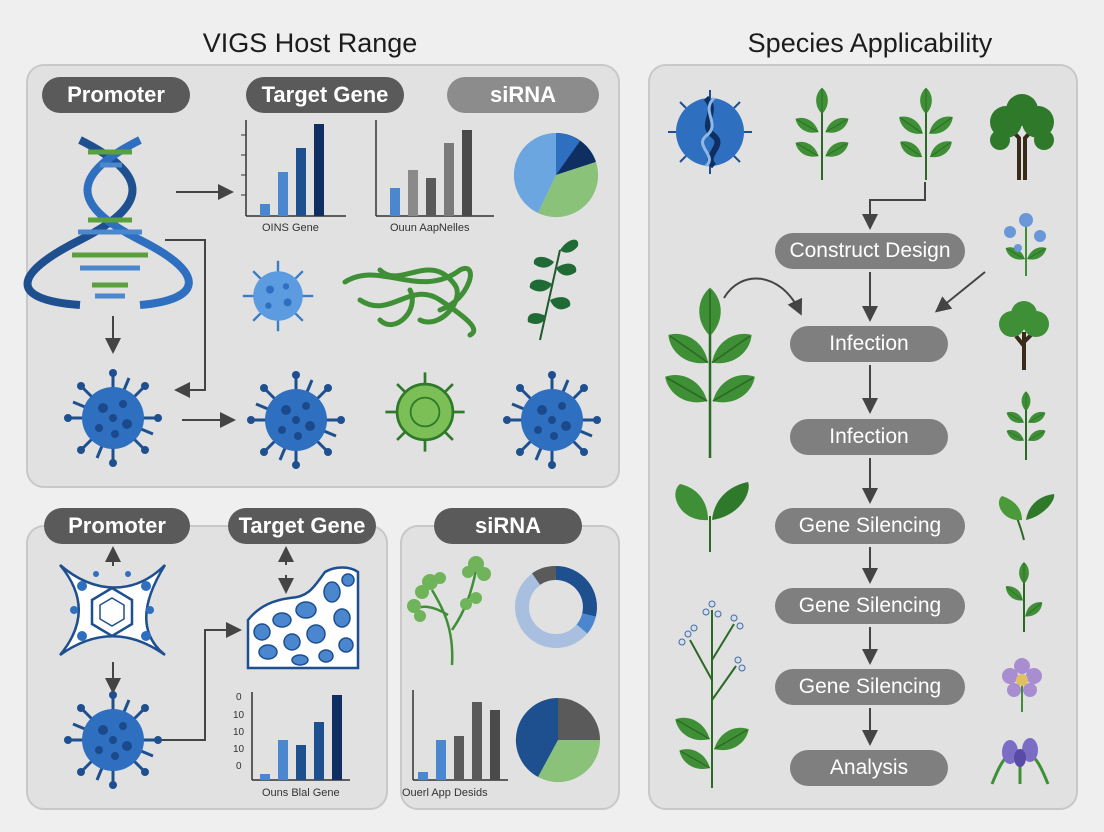 The image size is (1104, 832). What do you see at coordinates (116, 95) in the screenshot?
I see `promoter-pill: Promoter` at bounding box center [116, 95].